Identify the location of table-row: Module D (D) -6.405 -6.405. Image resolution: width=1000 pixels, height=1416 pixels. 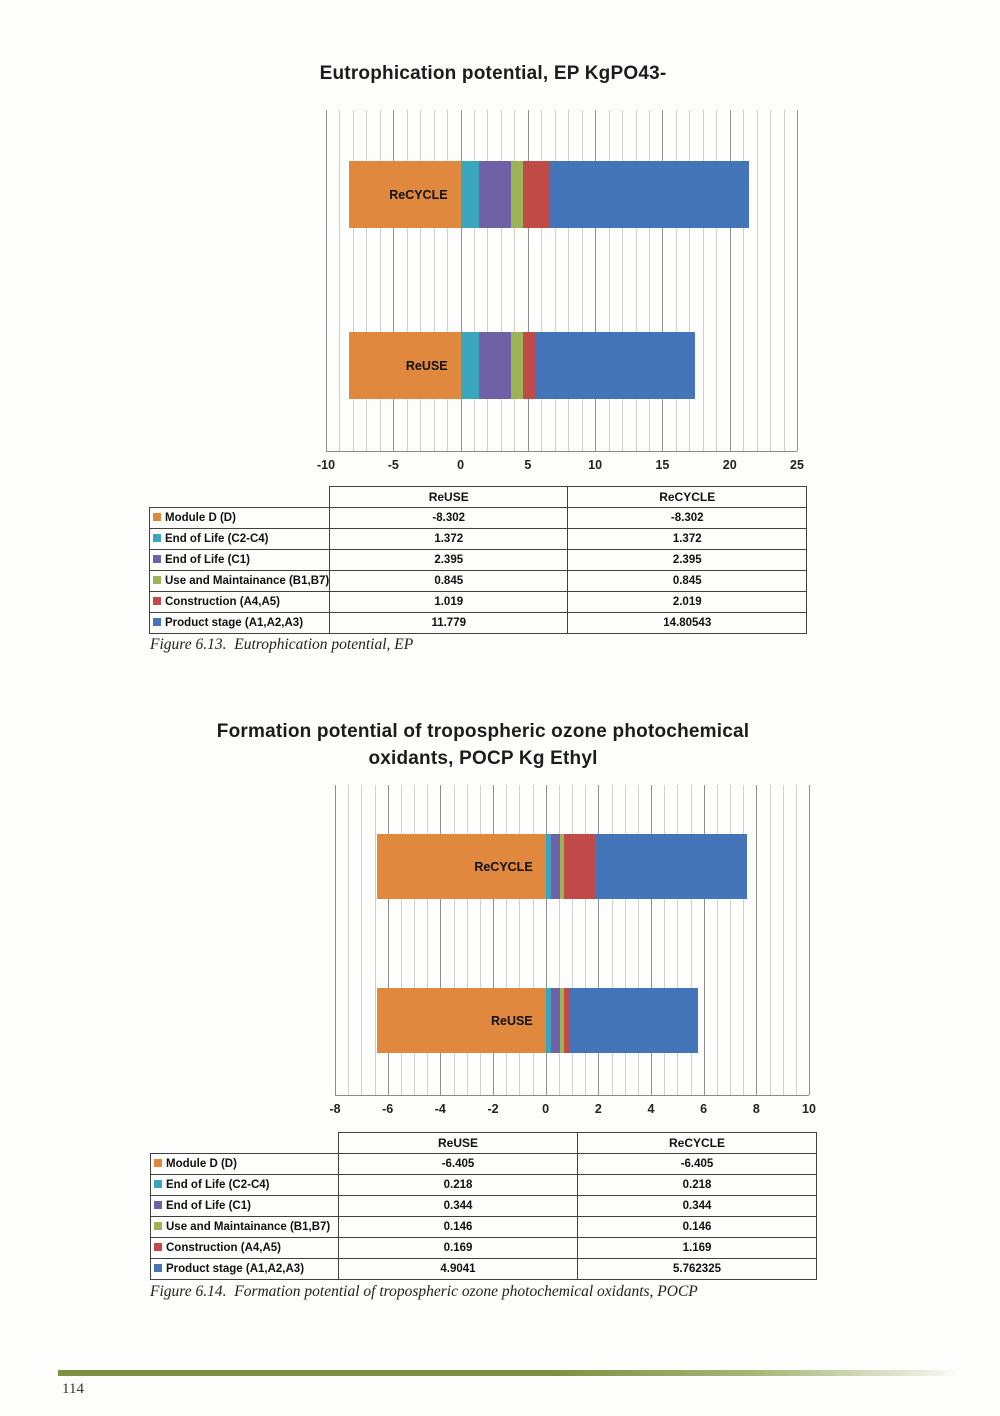
(483, 1164).